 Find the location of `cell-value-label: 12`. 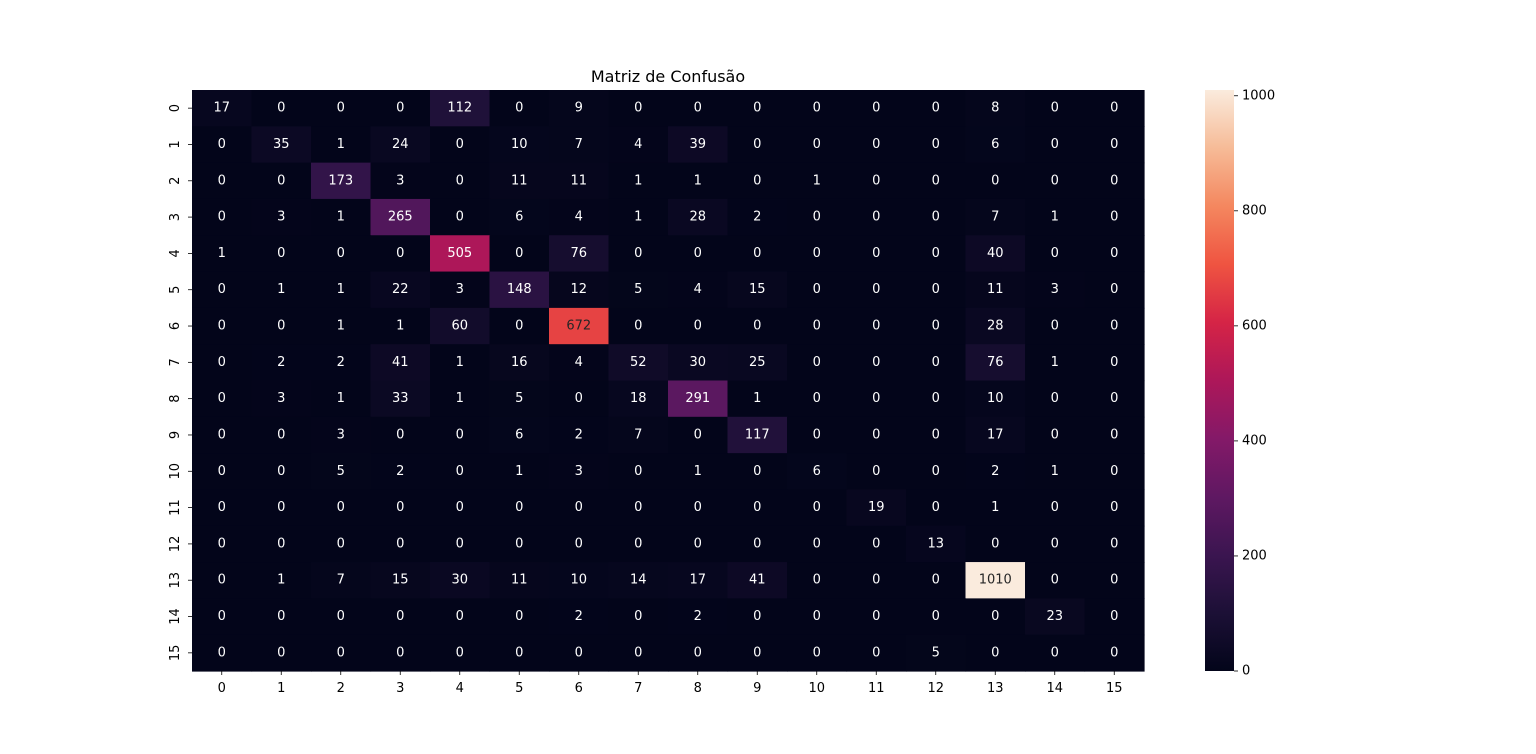

cell-value-label: 12 is located at coordinates (578, 289).